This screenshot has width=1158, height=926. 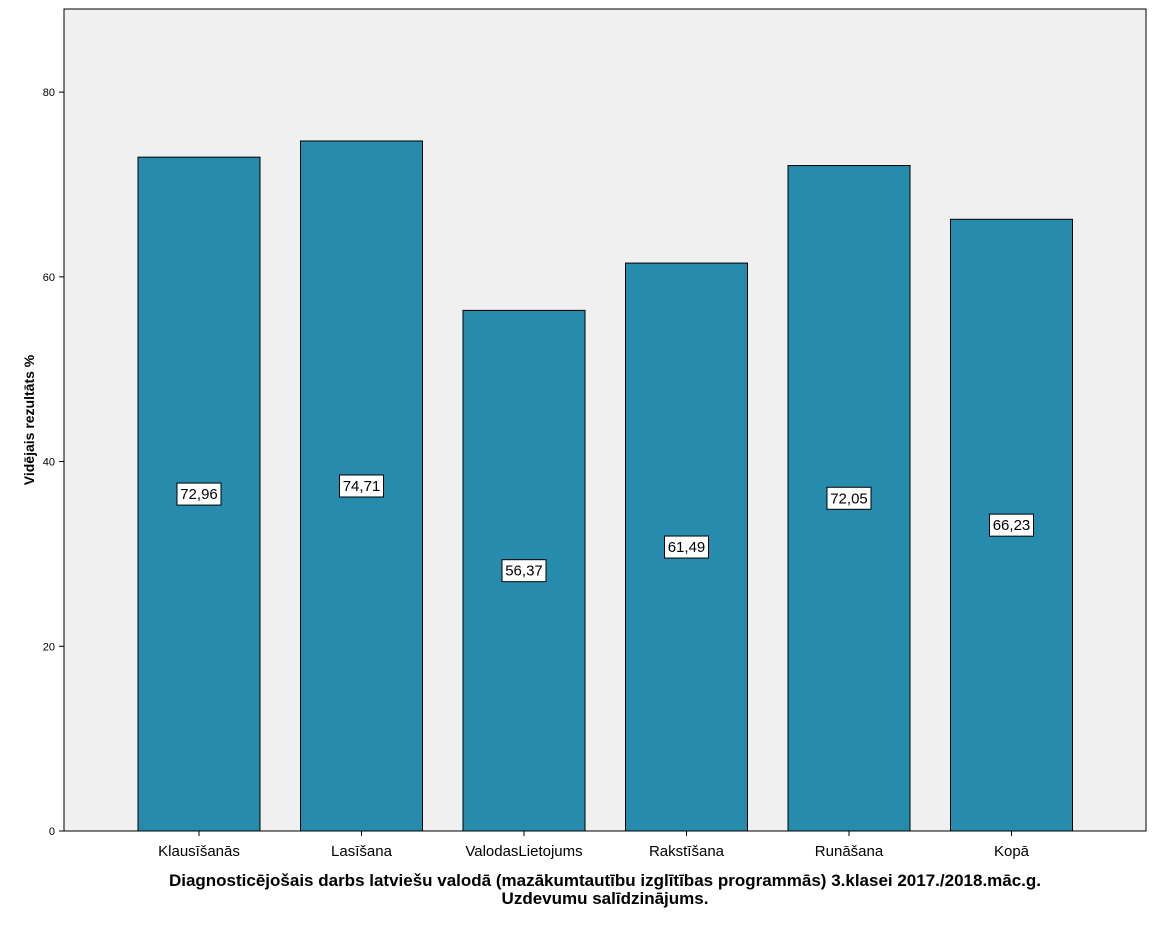 What do you see at coordinates (29, 419) in the screenshot?
I see `y-axis-title: Vidējais rezultāts %` at bounding box center [29, 419].